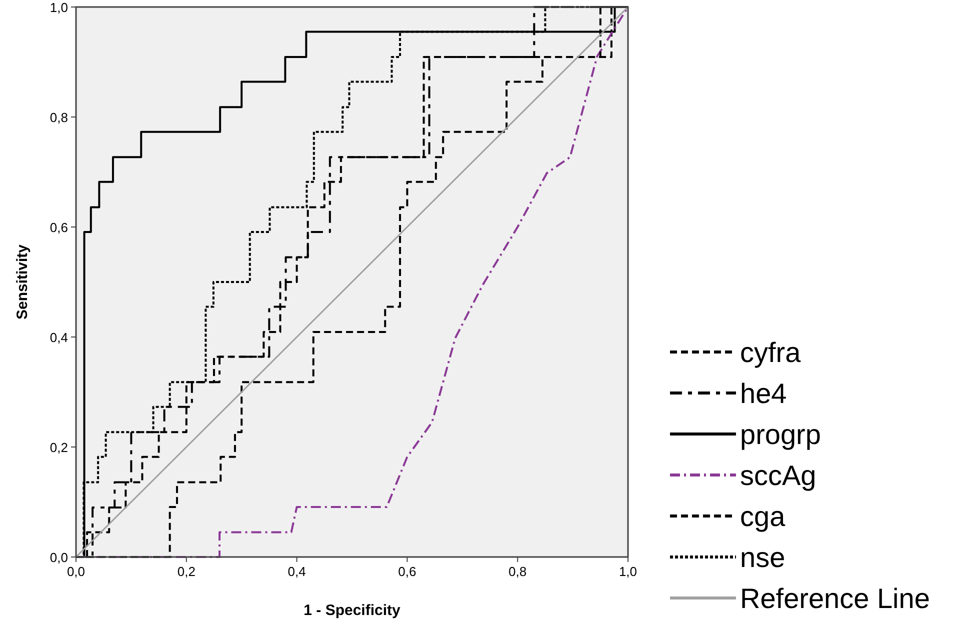 This screenshot has width=976, height=631. What do you see at coordinates (763, 393) in the screenshot?
I see `legend-label: he4` at bounding box center [763, 393].